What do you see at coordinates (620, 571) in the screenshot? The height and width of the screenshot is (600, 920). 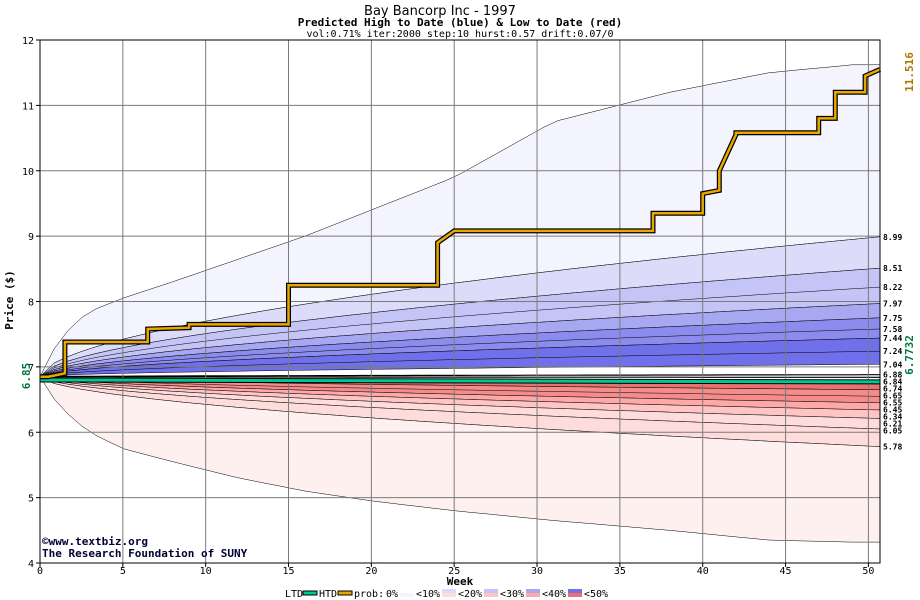 I see `x-tick-label: 35` at bounding box center [620, 571].